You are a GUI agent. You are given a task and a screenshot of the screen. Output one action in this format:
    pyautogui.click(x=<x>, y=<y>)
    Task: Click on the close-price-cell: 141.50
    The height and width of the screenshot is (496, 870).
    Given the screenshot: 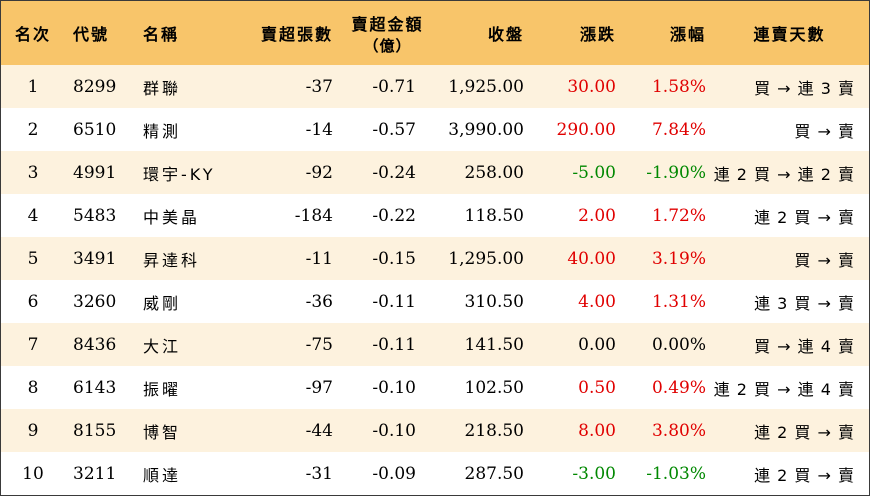 What is the action you would take?
    pyautogui.click(x=494, y=344)
    